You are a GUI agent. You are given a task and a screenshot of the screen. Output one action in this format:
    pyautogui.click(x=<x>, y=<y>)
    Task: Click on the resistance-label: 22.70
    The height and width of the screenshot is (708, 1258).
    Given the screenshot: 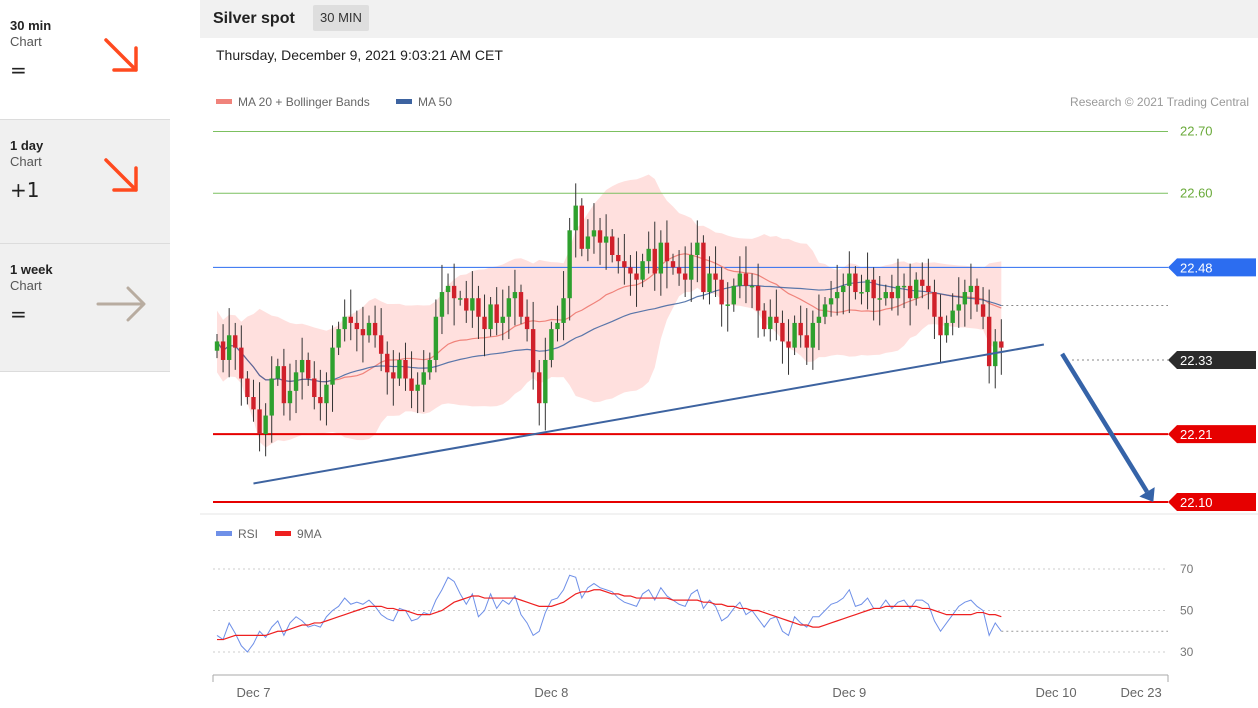 What is the action you would take?
    pyautogui.click(x=1196, y=131)
    